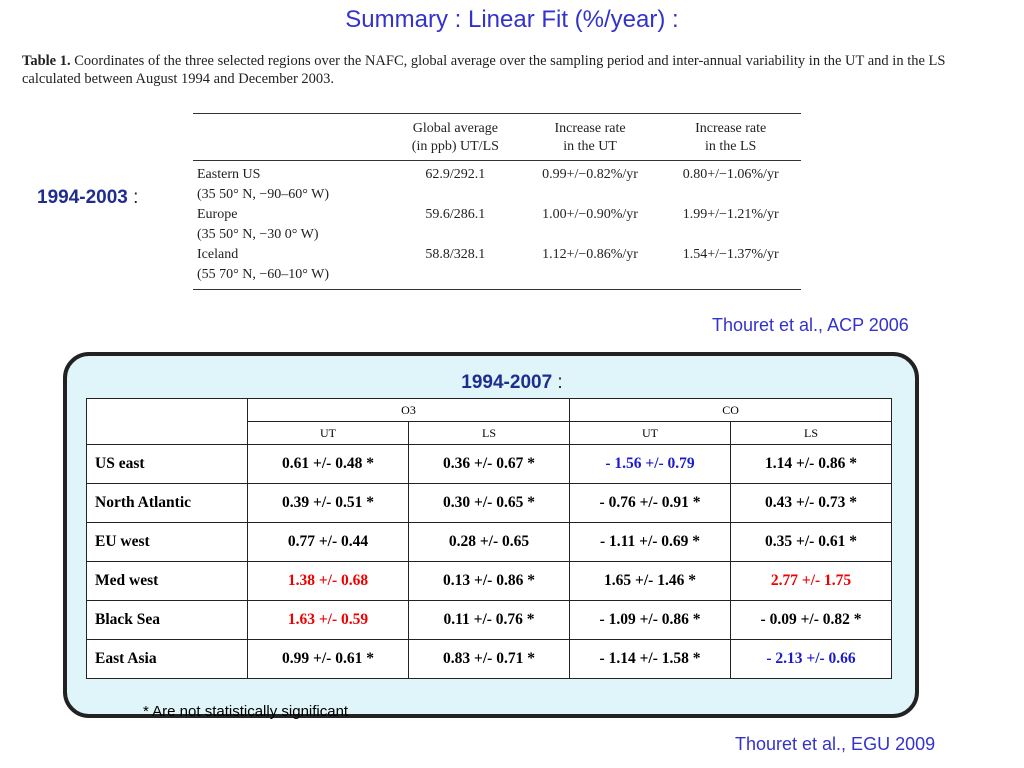 This screenshot has width=1024, height=768. What do you see at coordinates (590, 137) in the screenshot?
I see `table1-header-ut: Increase rate in the UT` at bounding box center [590, 137].